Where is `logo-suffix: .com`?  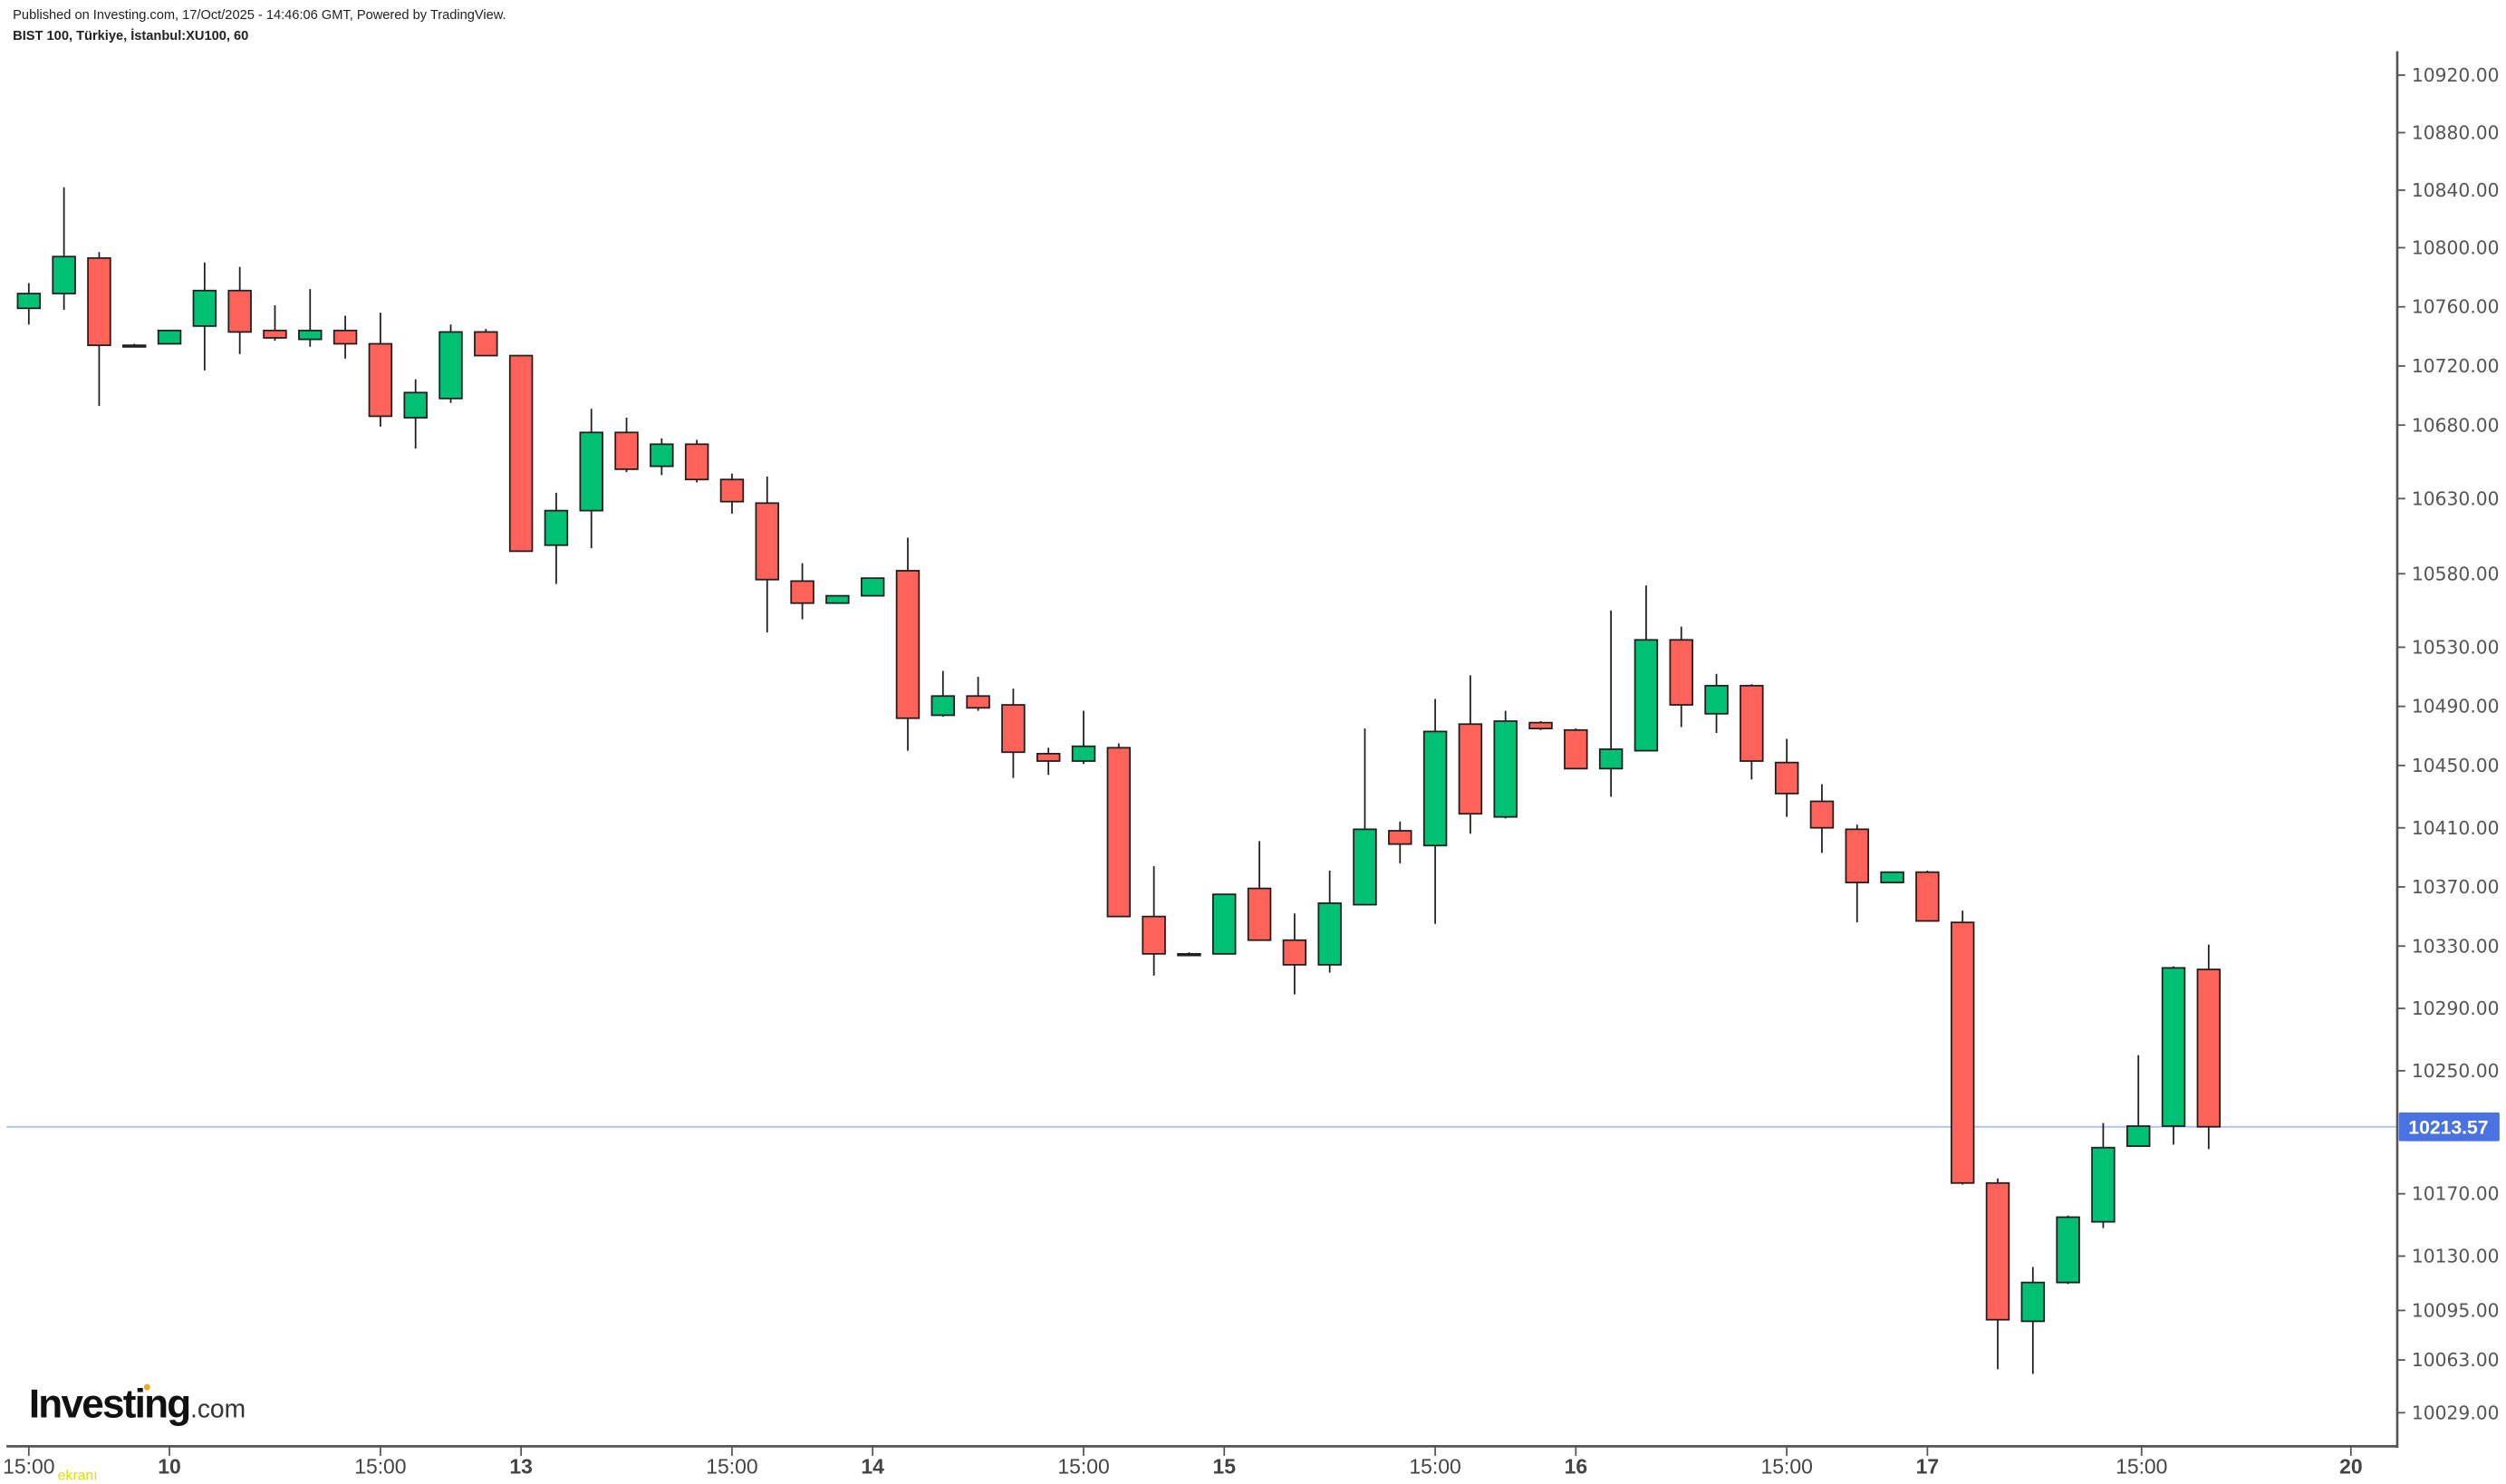 logo-suffix: .com is located at coordinates (218, 1409).